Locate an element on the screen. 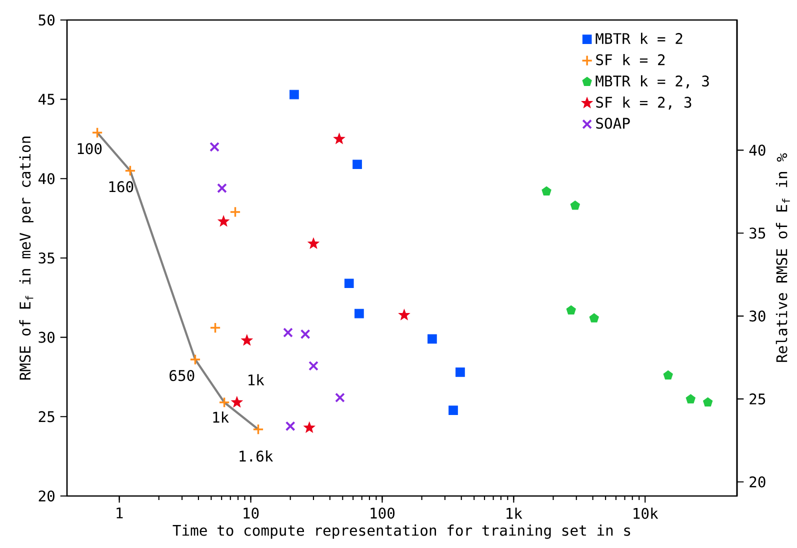 Image resolution: width=797 pixels, height=548 pixels. y2-tick-label: 25 is located at coordinates (758, 399).